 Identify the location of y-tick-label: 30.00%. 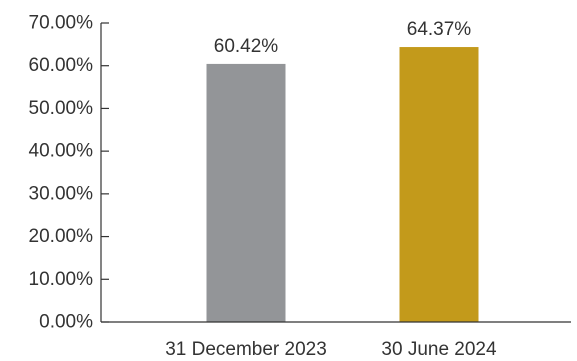
(61, 193).